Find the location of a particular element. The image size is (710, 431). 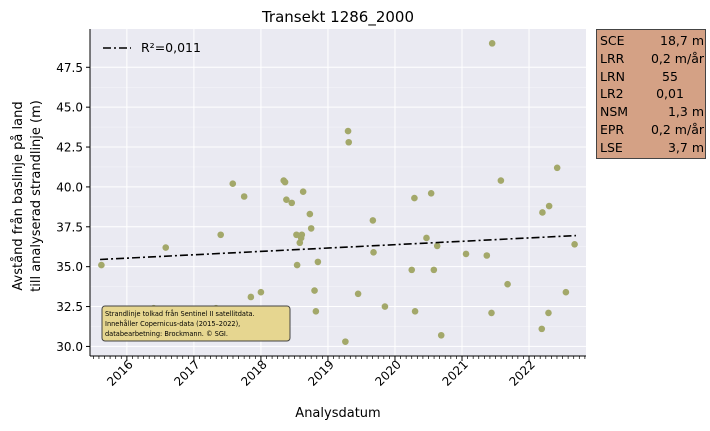

stats-label: SCE is located at coordinates (612, 40).